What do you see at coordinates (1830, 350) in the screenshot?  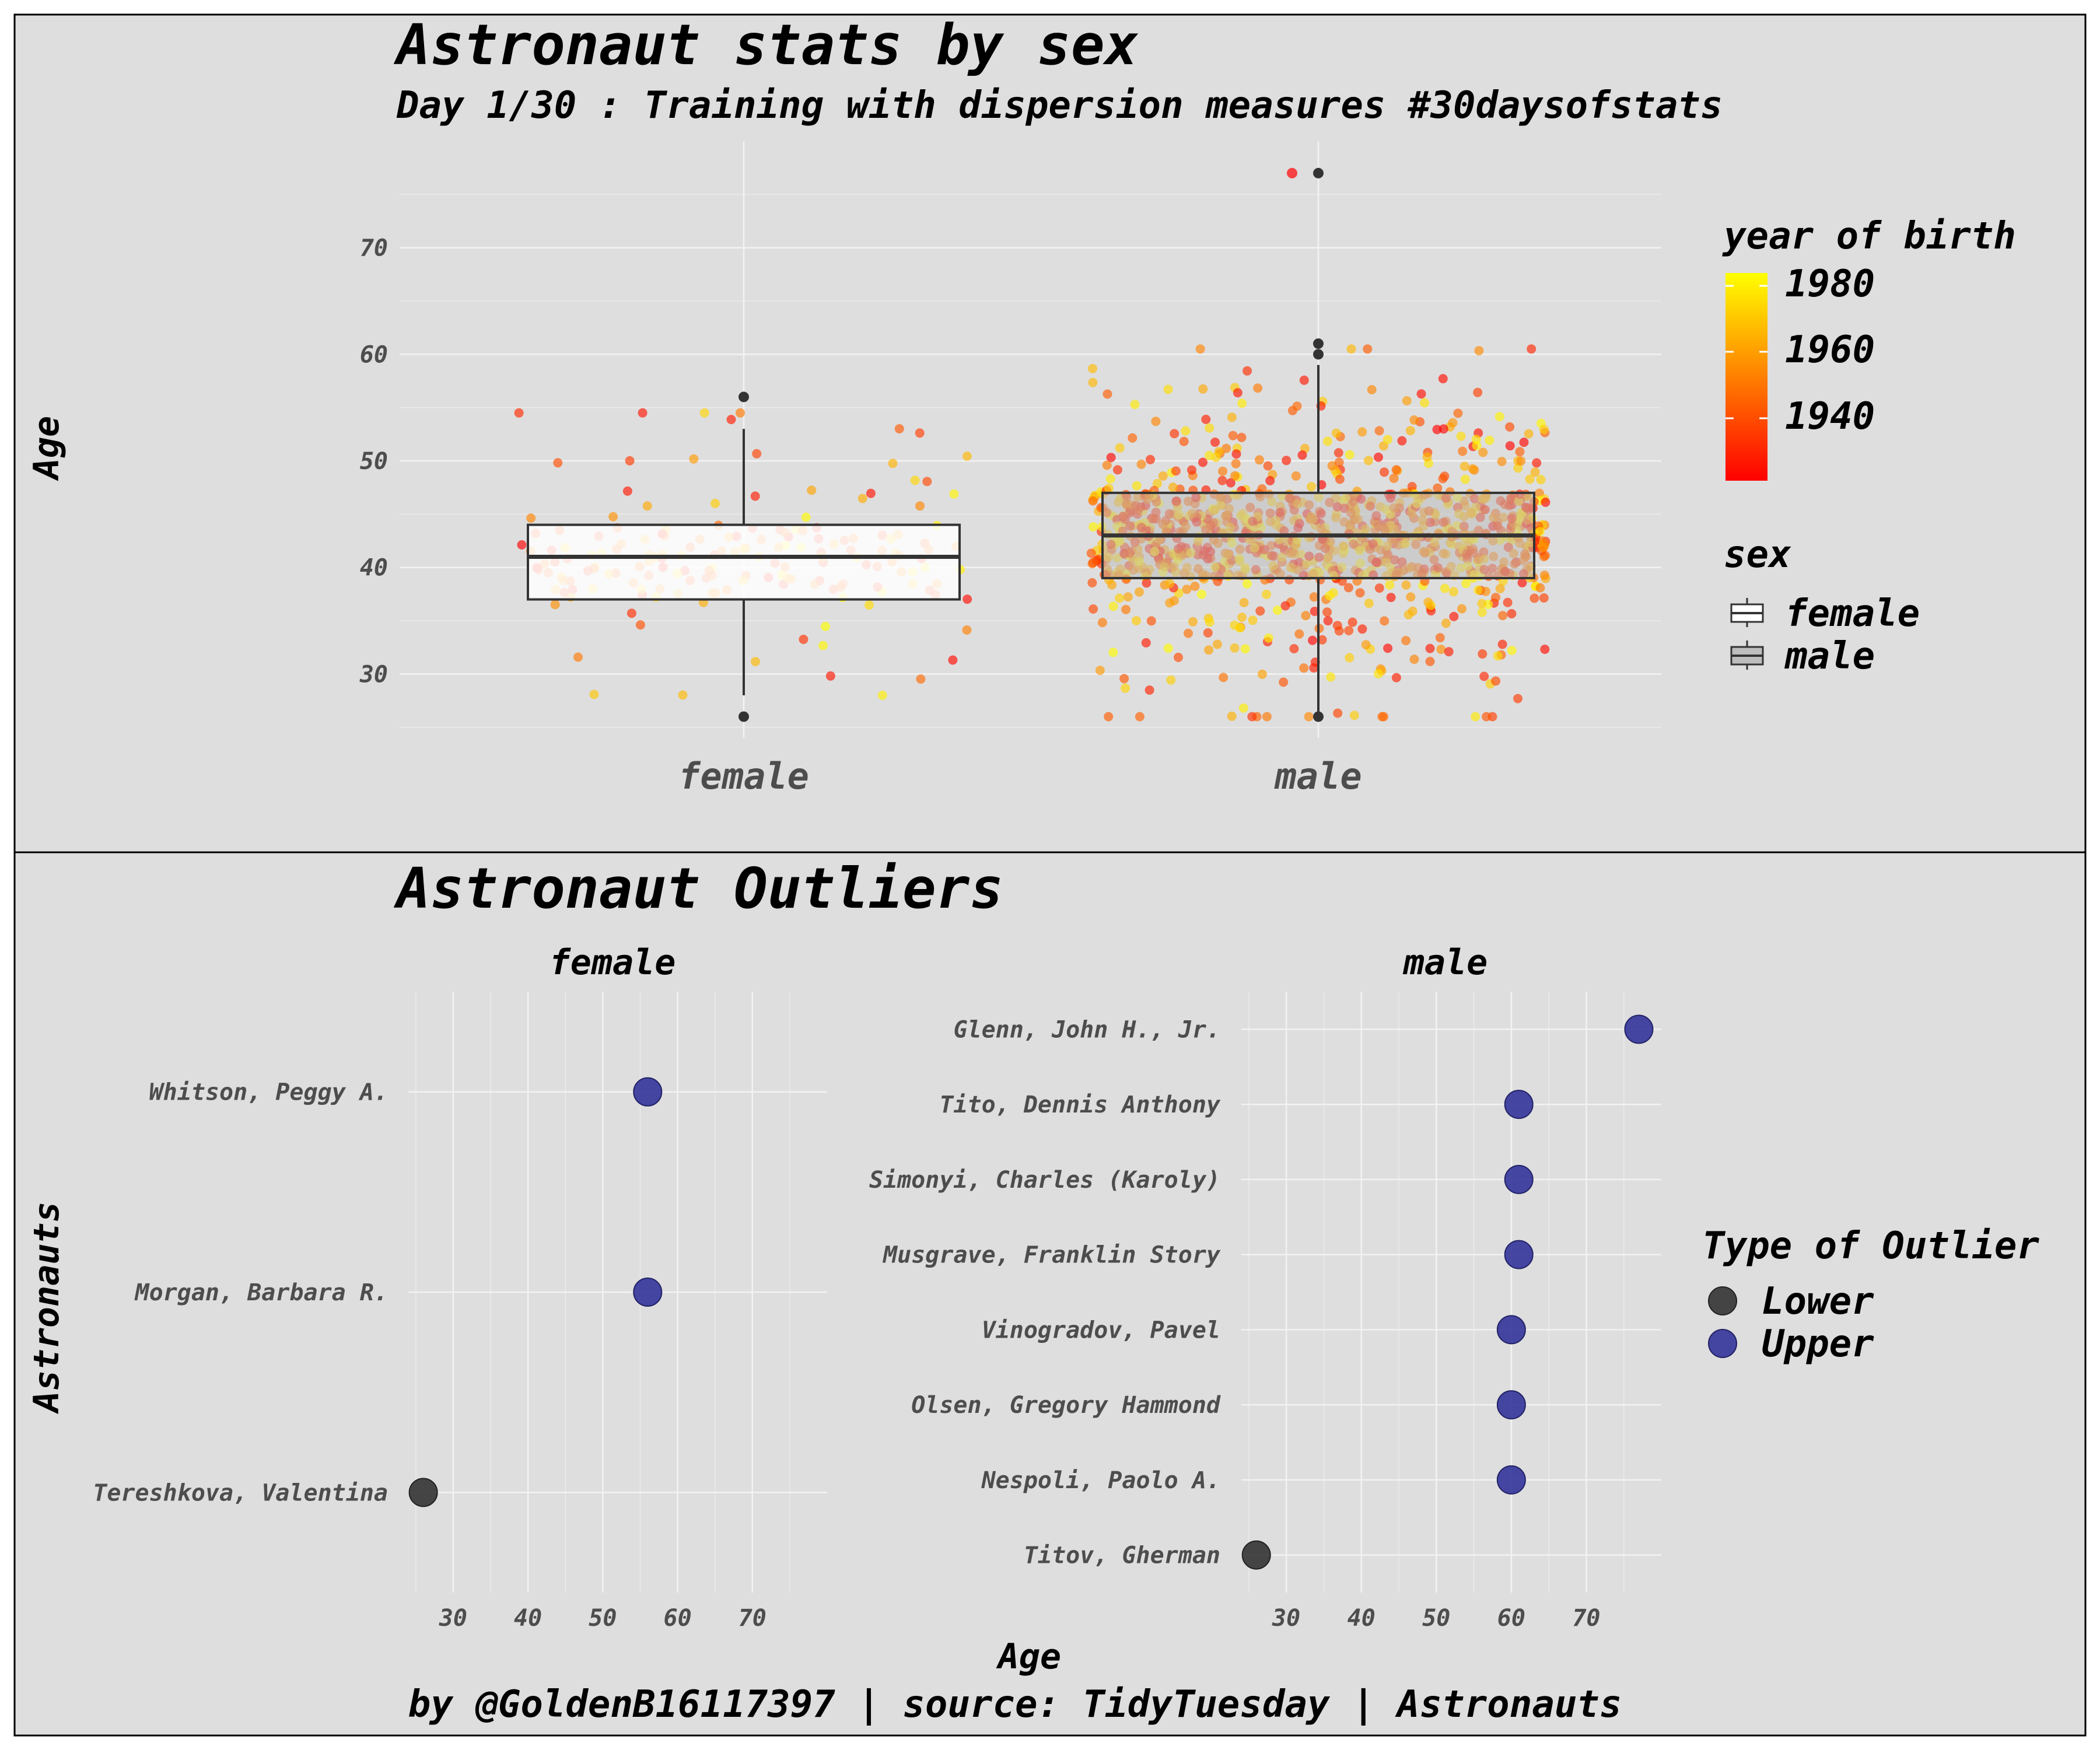 I see `colorbar-label-1960: 1960` at bounding box center [1830, 350].